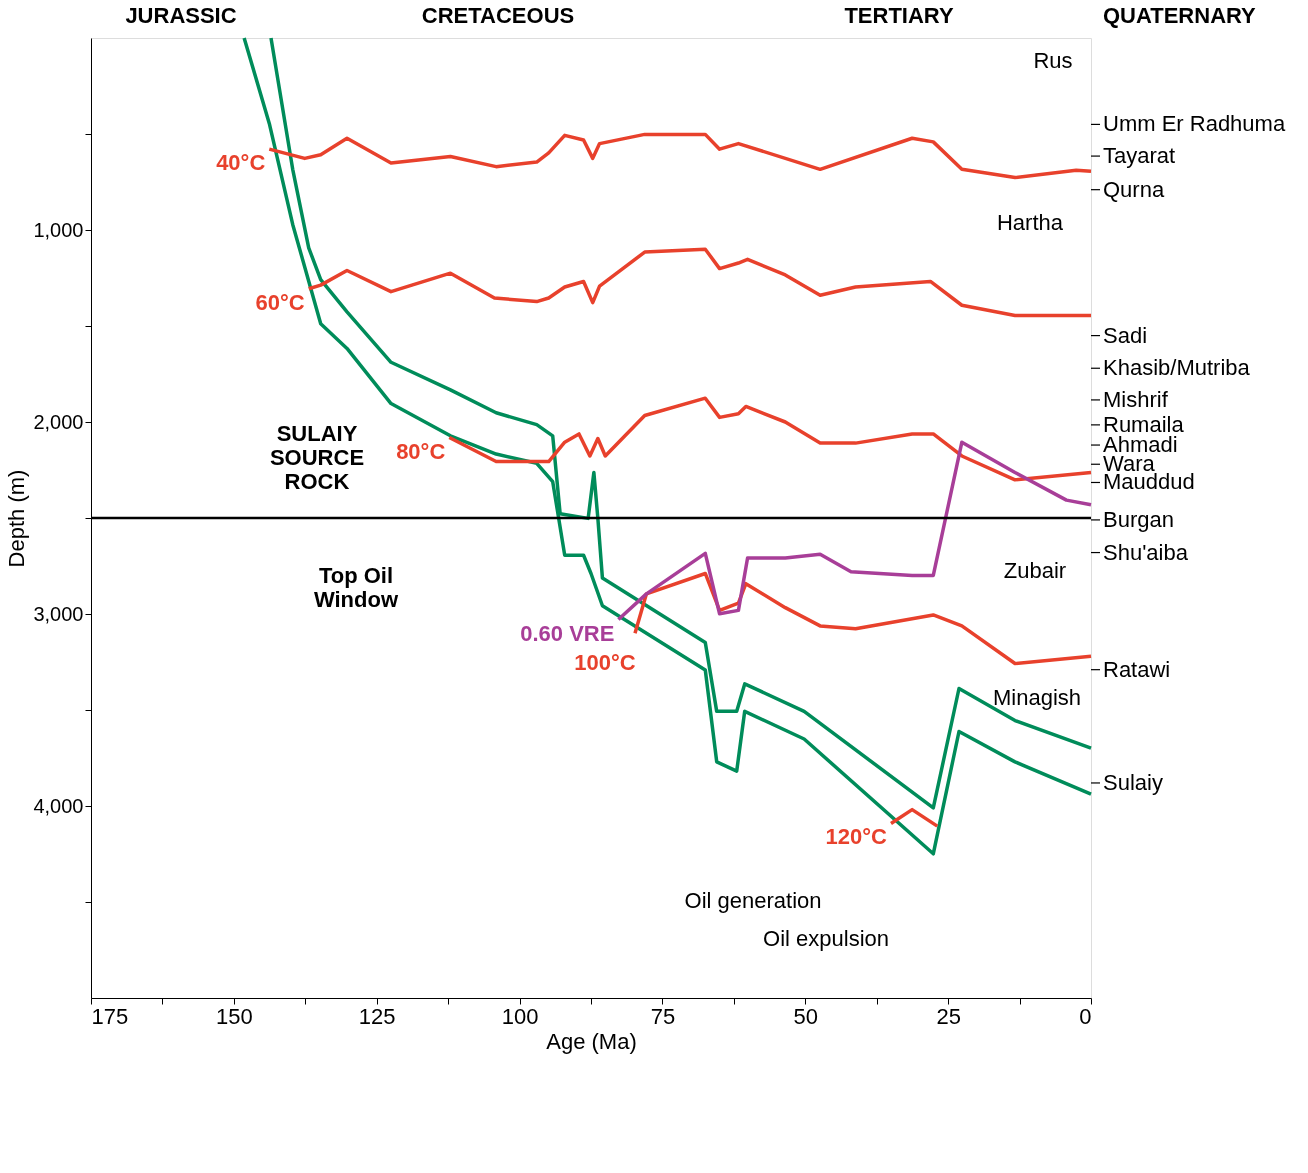 The image size is (1308, 1173). I want to click on text: QUATERNARY, so click(1180, 16).